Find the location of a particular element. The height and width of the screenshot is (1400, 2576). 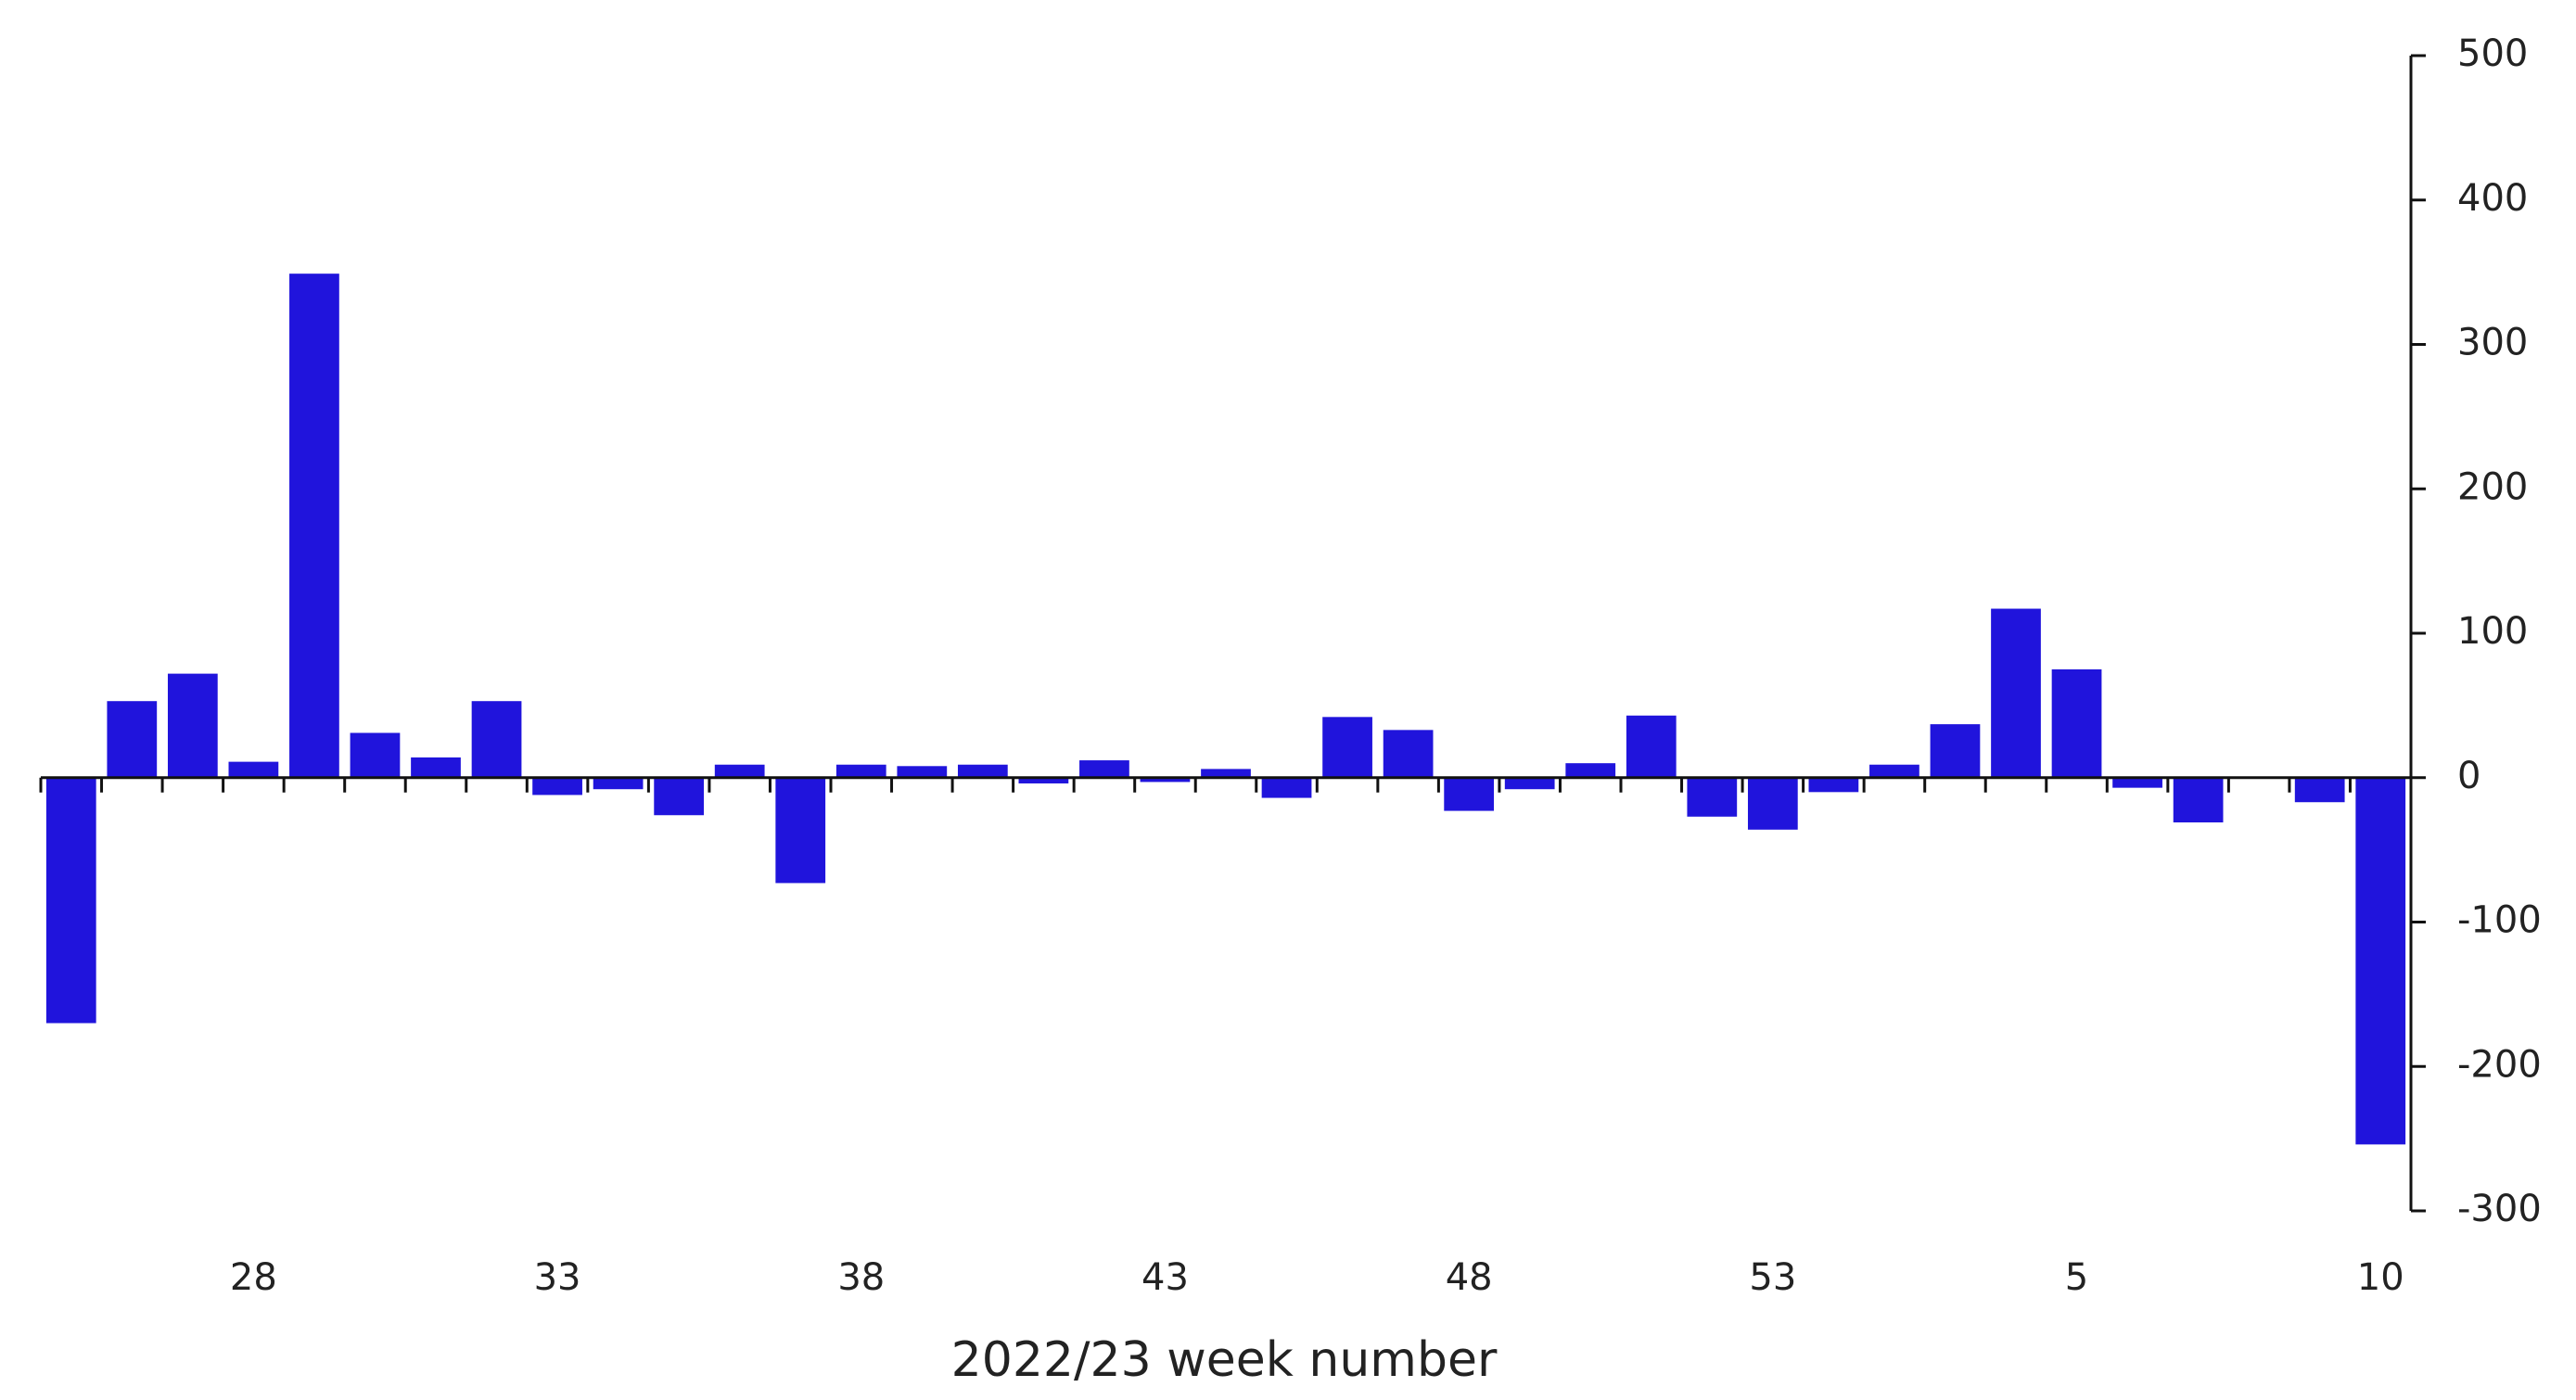

y-tick-label: -100 is located at coordinates (2500, 920).